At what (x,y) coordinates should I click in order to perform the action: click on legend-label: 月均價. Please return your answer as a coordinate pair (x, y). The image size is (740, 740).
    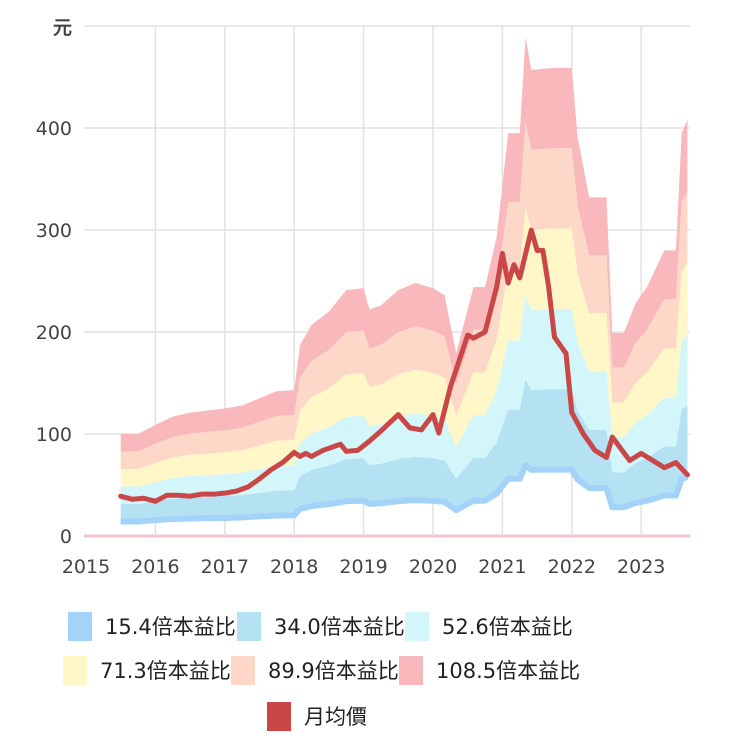
    Looking at the image, I should click on (335, 717).